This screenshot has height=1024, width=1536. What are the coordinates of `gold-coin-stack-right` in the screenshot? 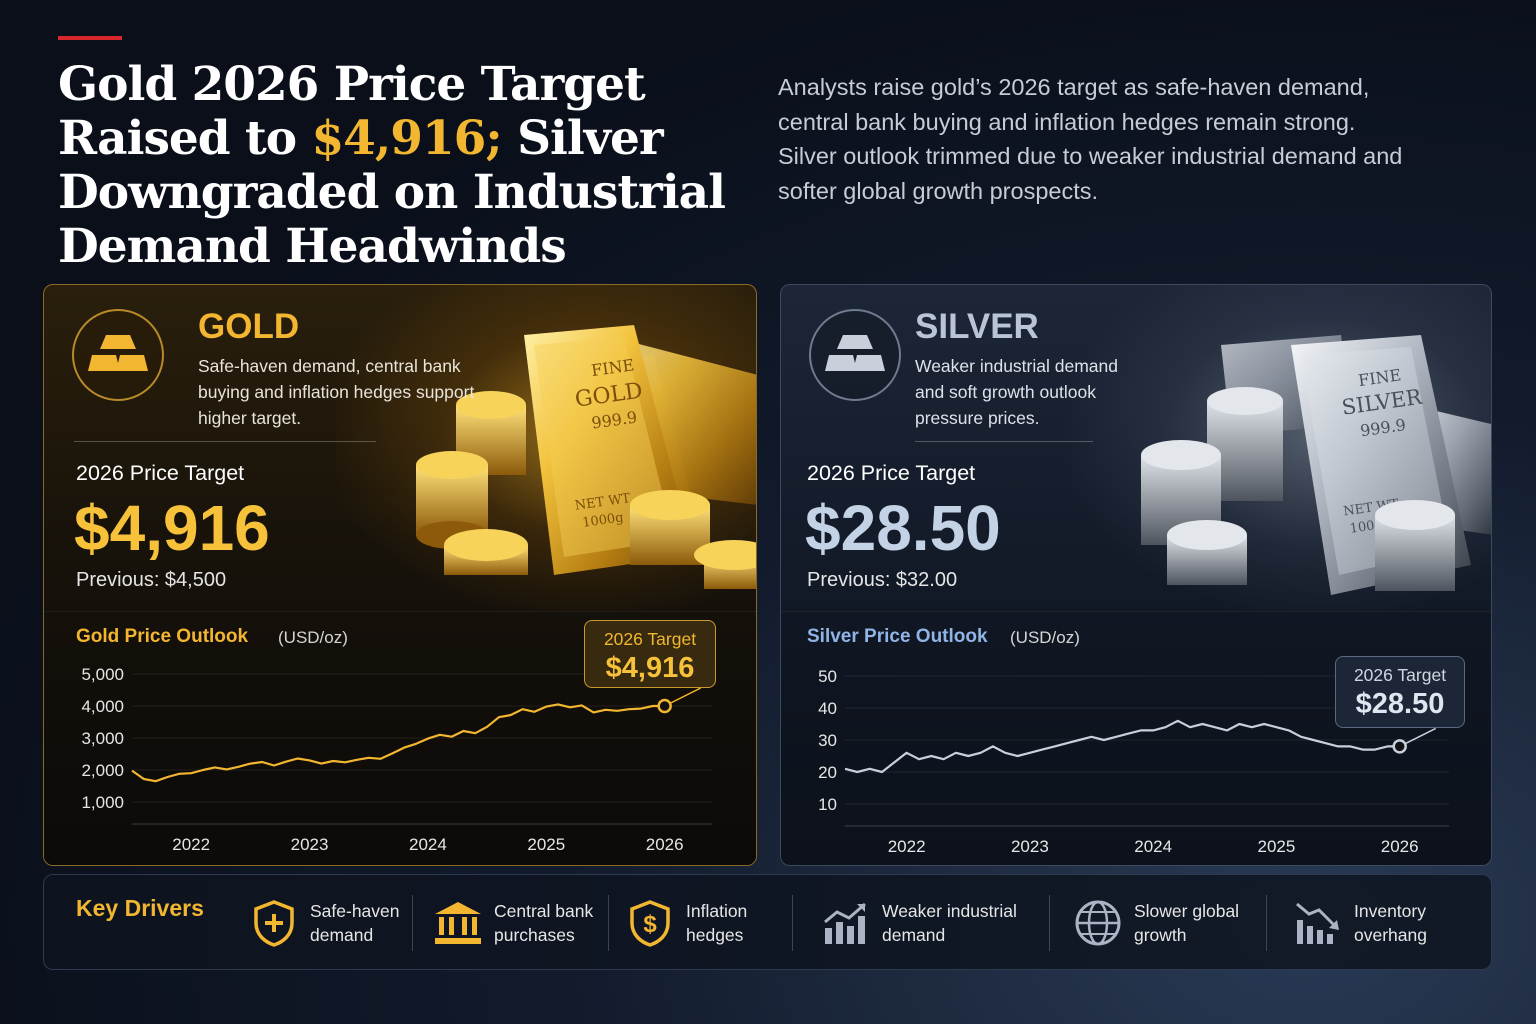 It's located at (693, 539).